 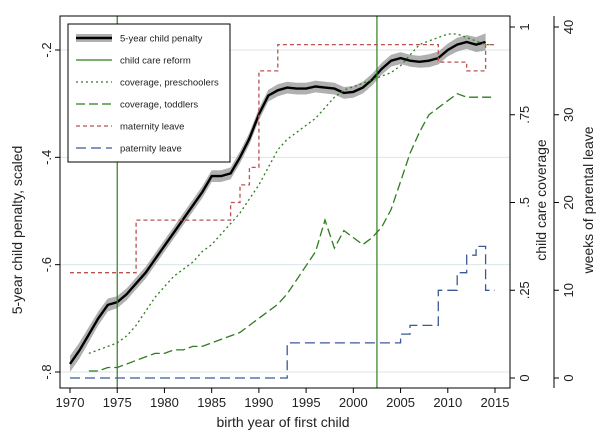 I want to click on x-tick-label: 1980, so click(x=164, y=402).